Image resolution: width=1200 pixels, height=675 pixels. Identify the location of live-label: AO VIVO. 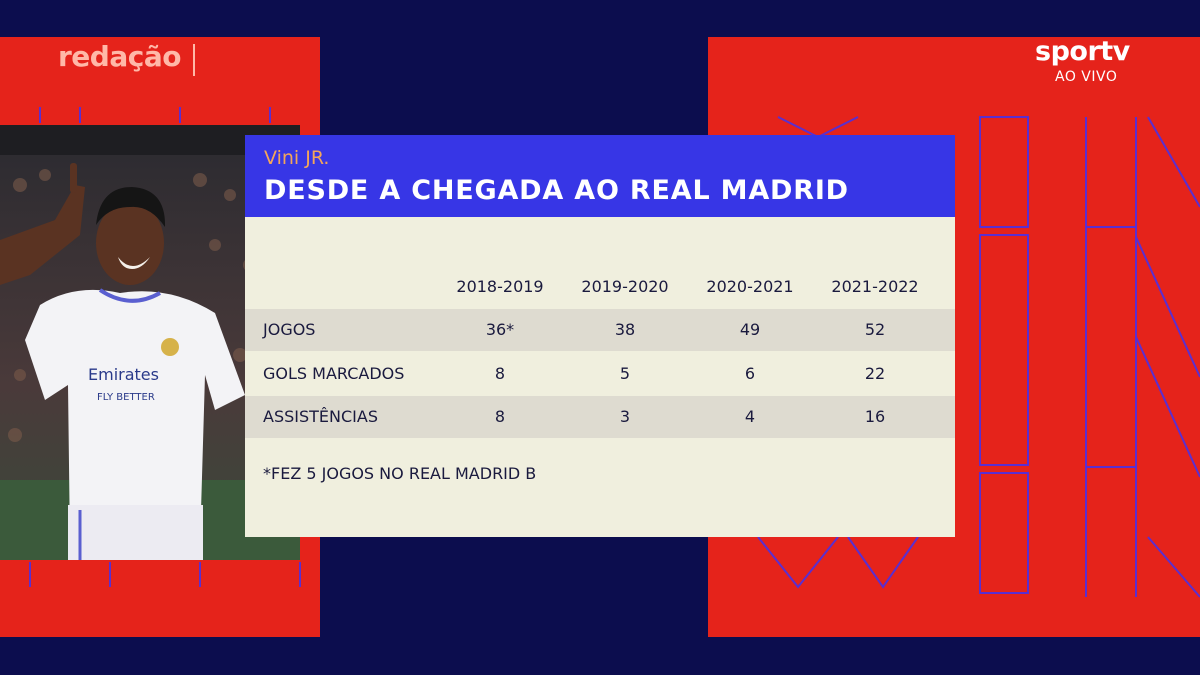
(1086, 77).